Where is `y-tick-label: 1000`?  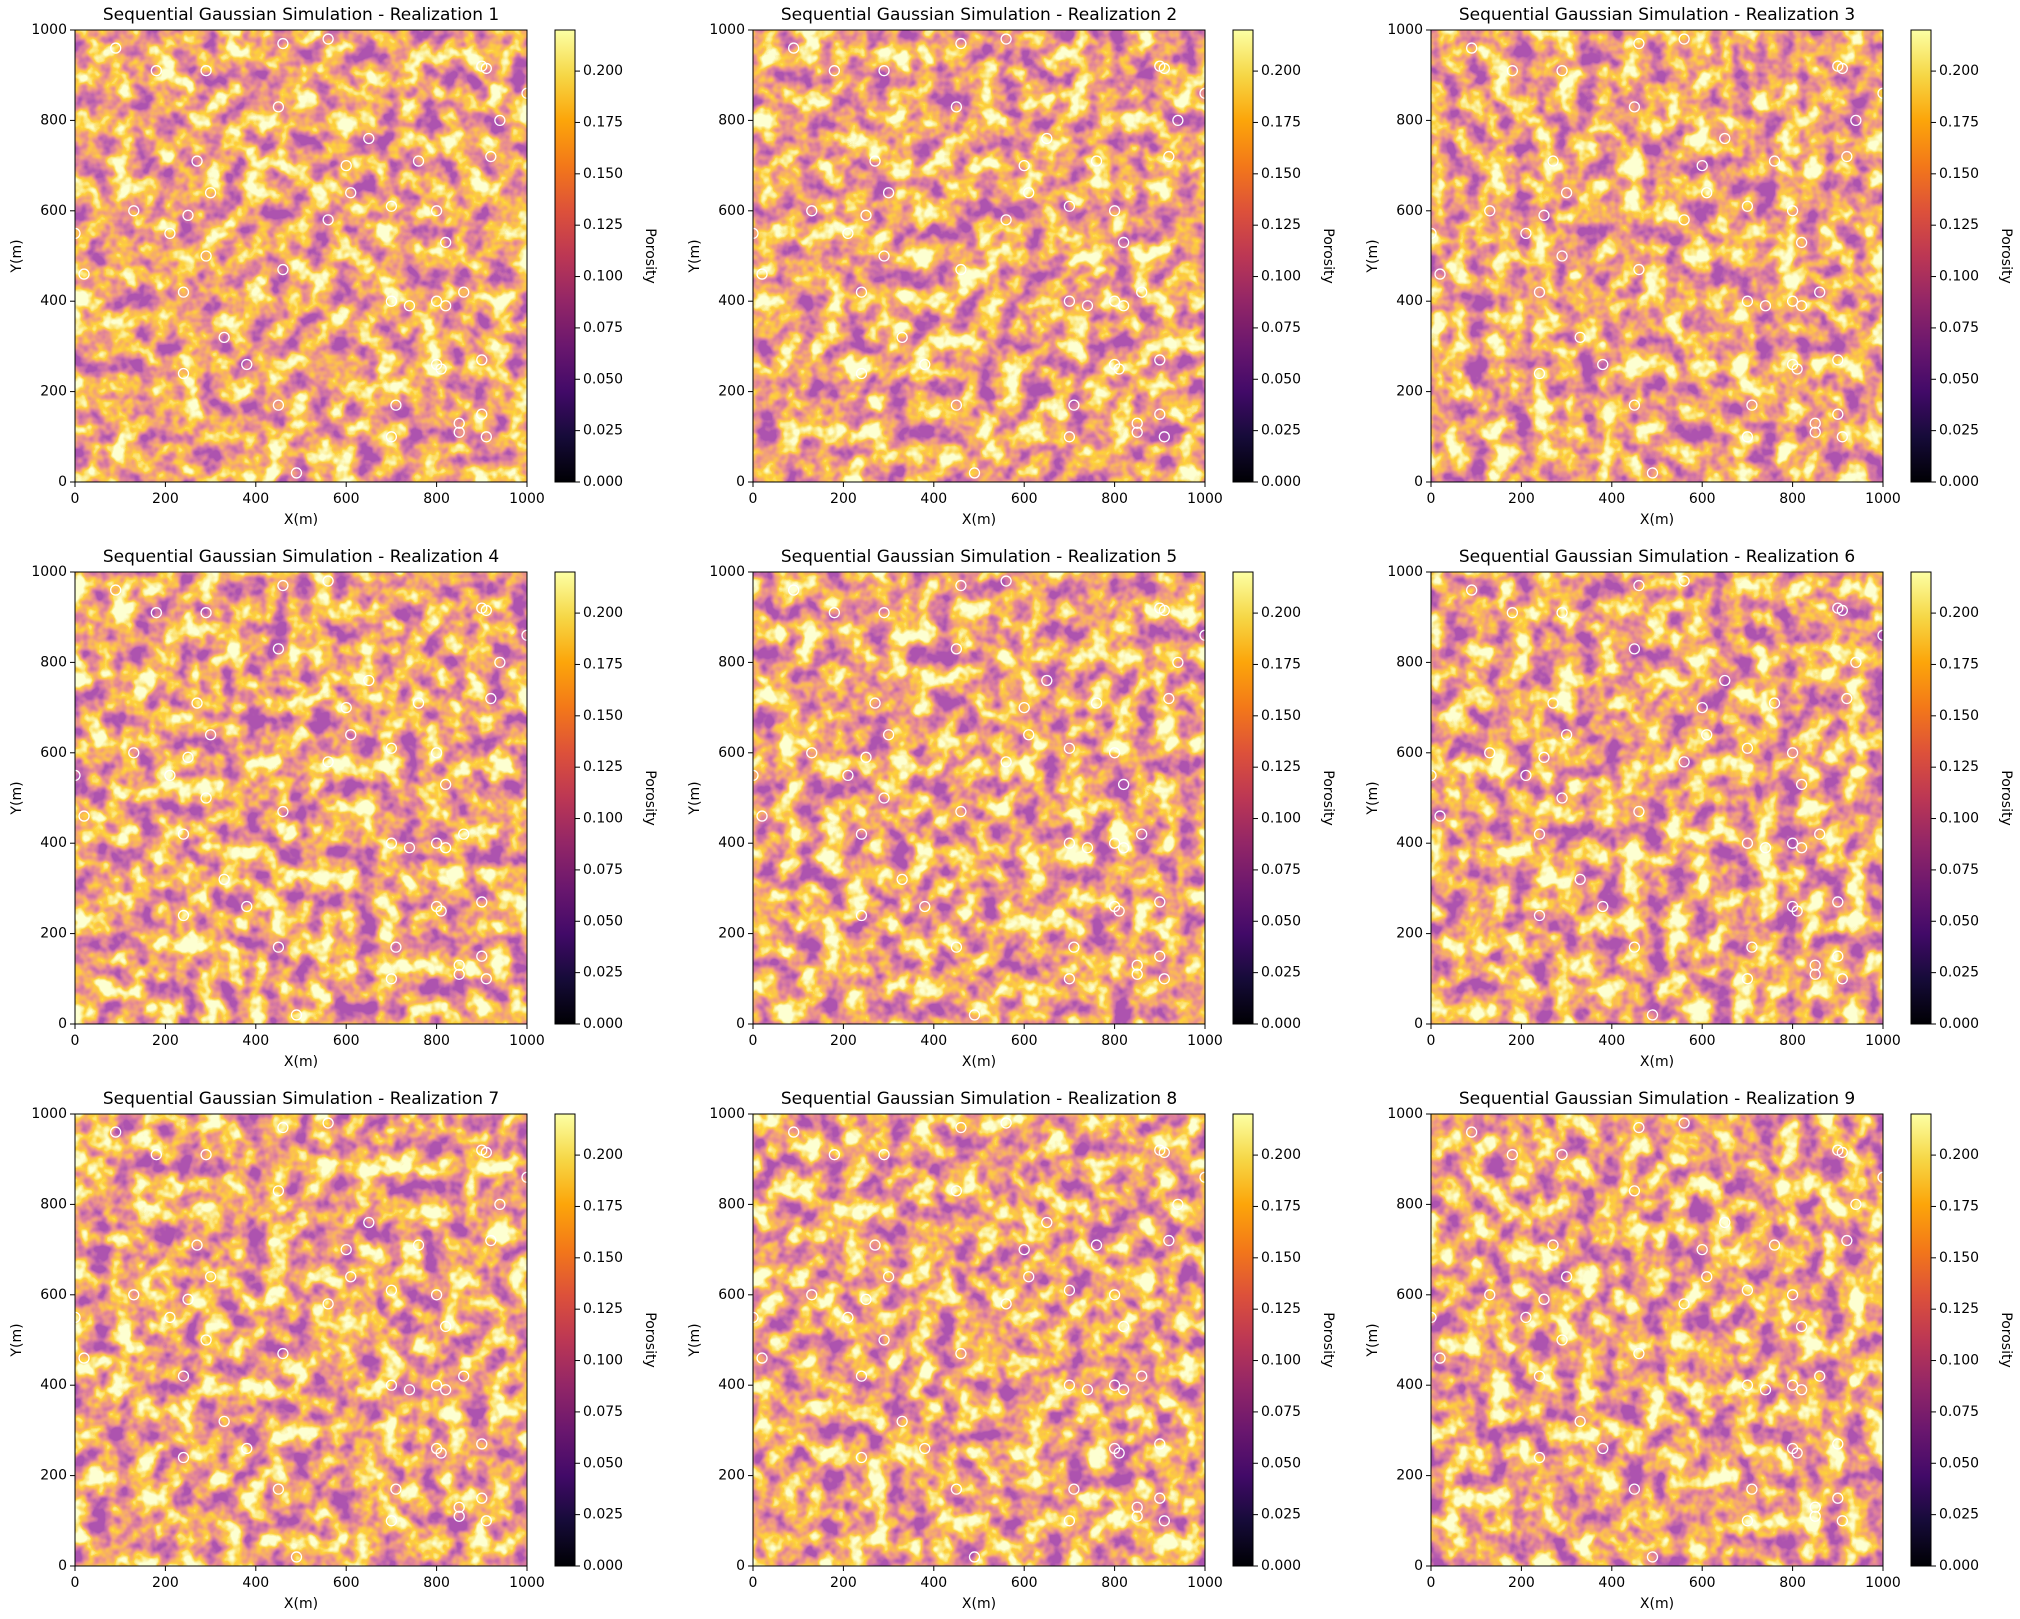
y-tick-label: 1000 is located at coordinates (49, 1114).